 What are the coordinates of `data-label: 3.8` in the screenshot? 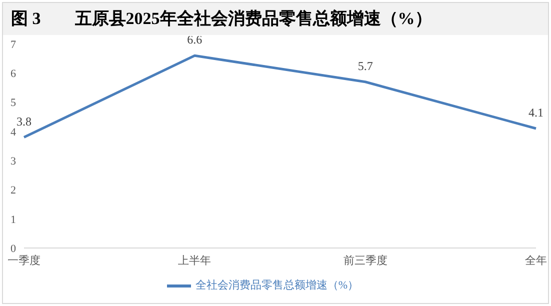 It's located at (24, 121).